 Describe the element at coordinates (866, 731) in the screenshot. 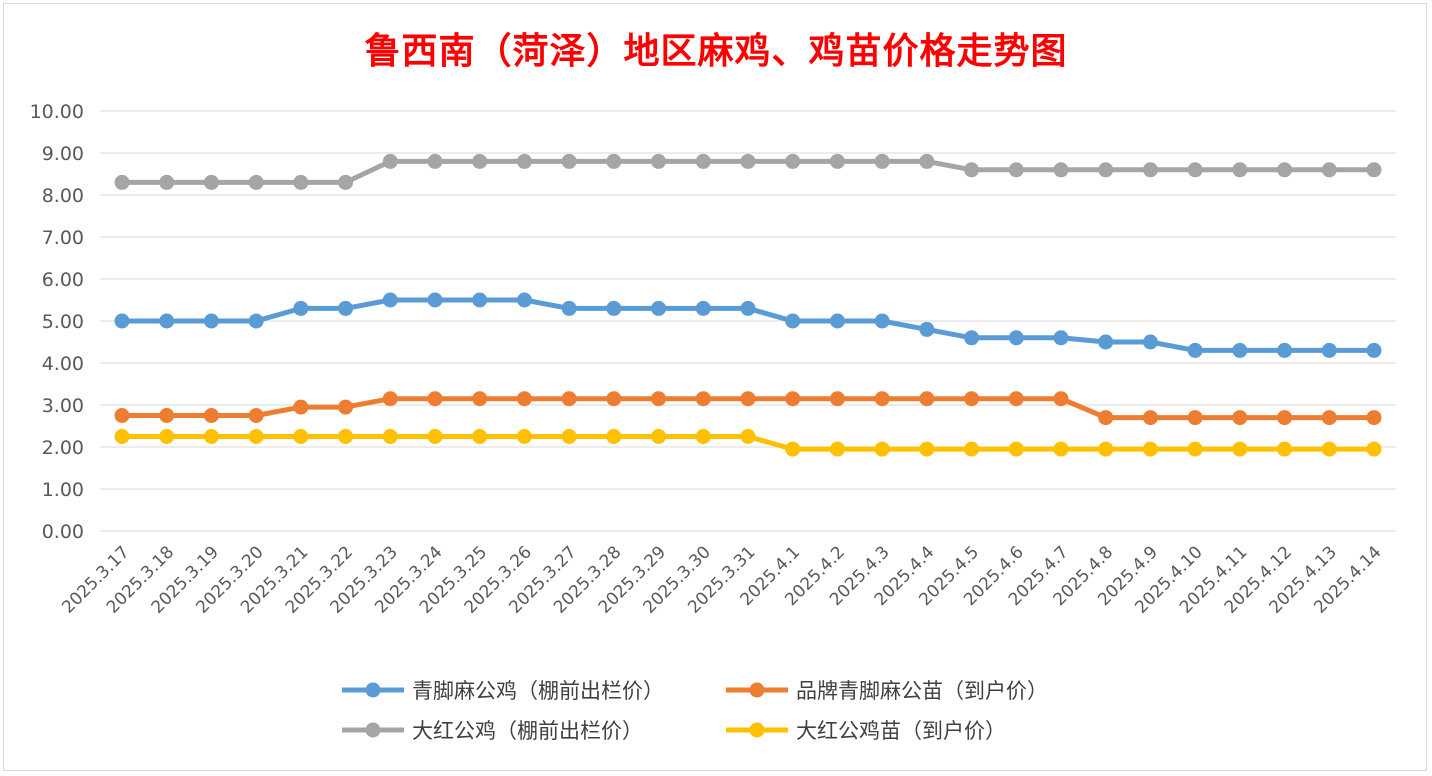

I see `legend-item: 大红公鸡苗（到户价）` at that location.